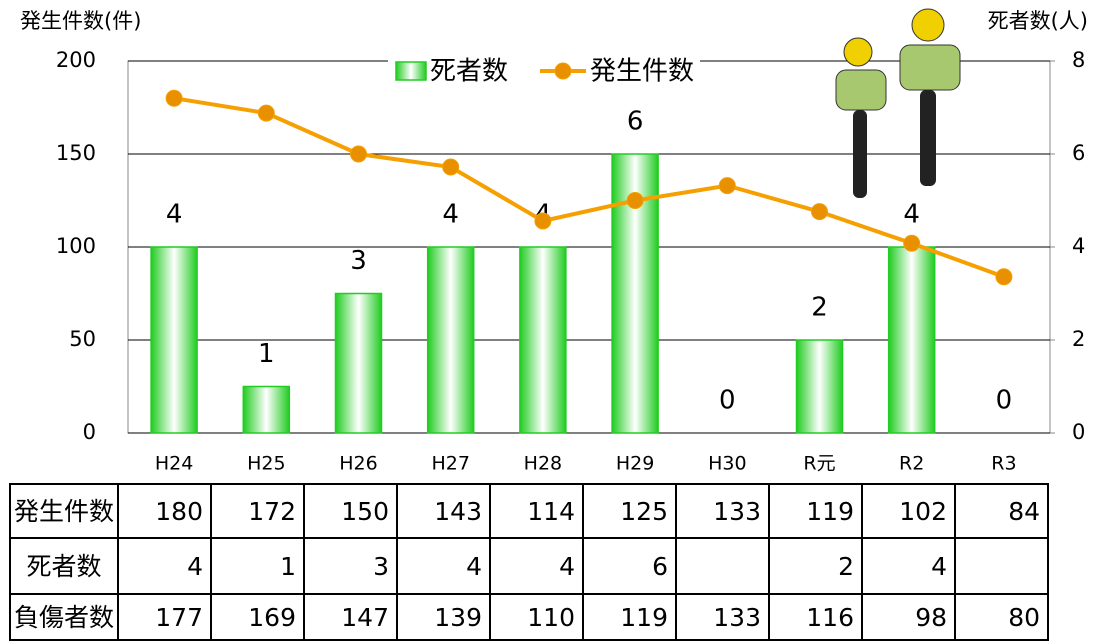 The width and height of the screenshot is (1094, 644). Describe the element at coordinates (266, 354) in the screenshot. I see `data-label: 1` at that location.